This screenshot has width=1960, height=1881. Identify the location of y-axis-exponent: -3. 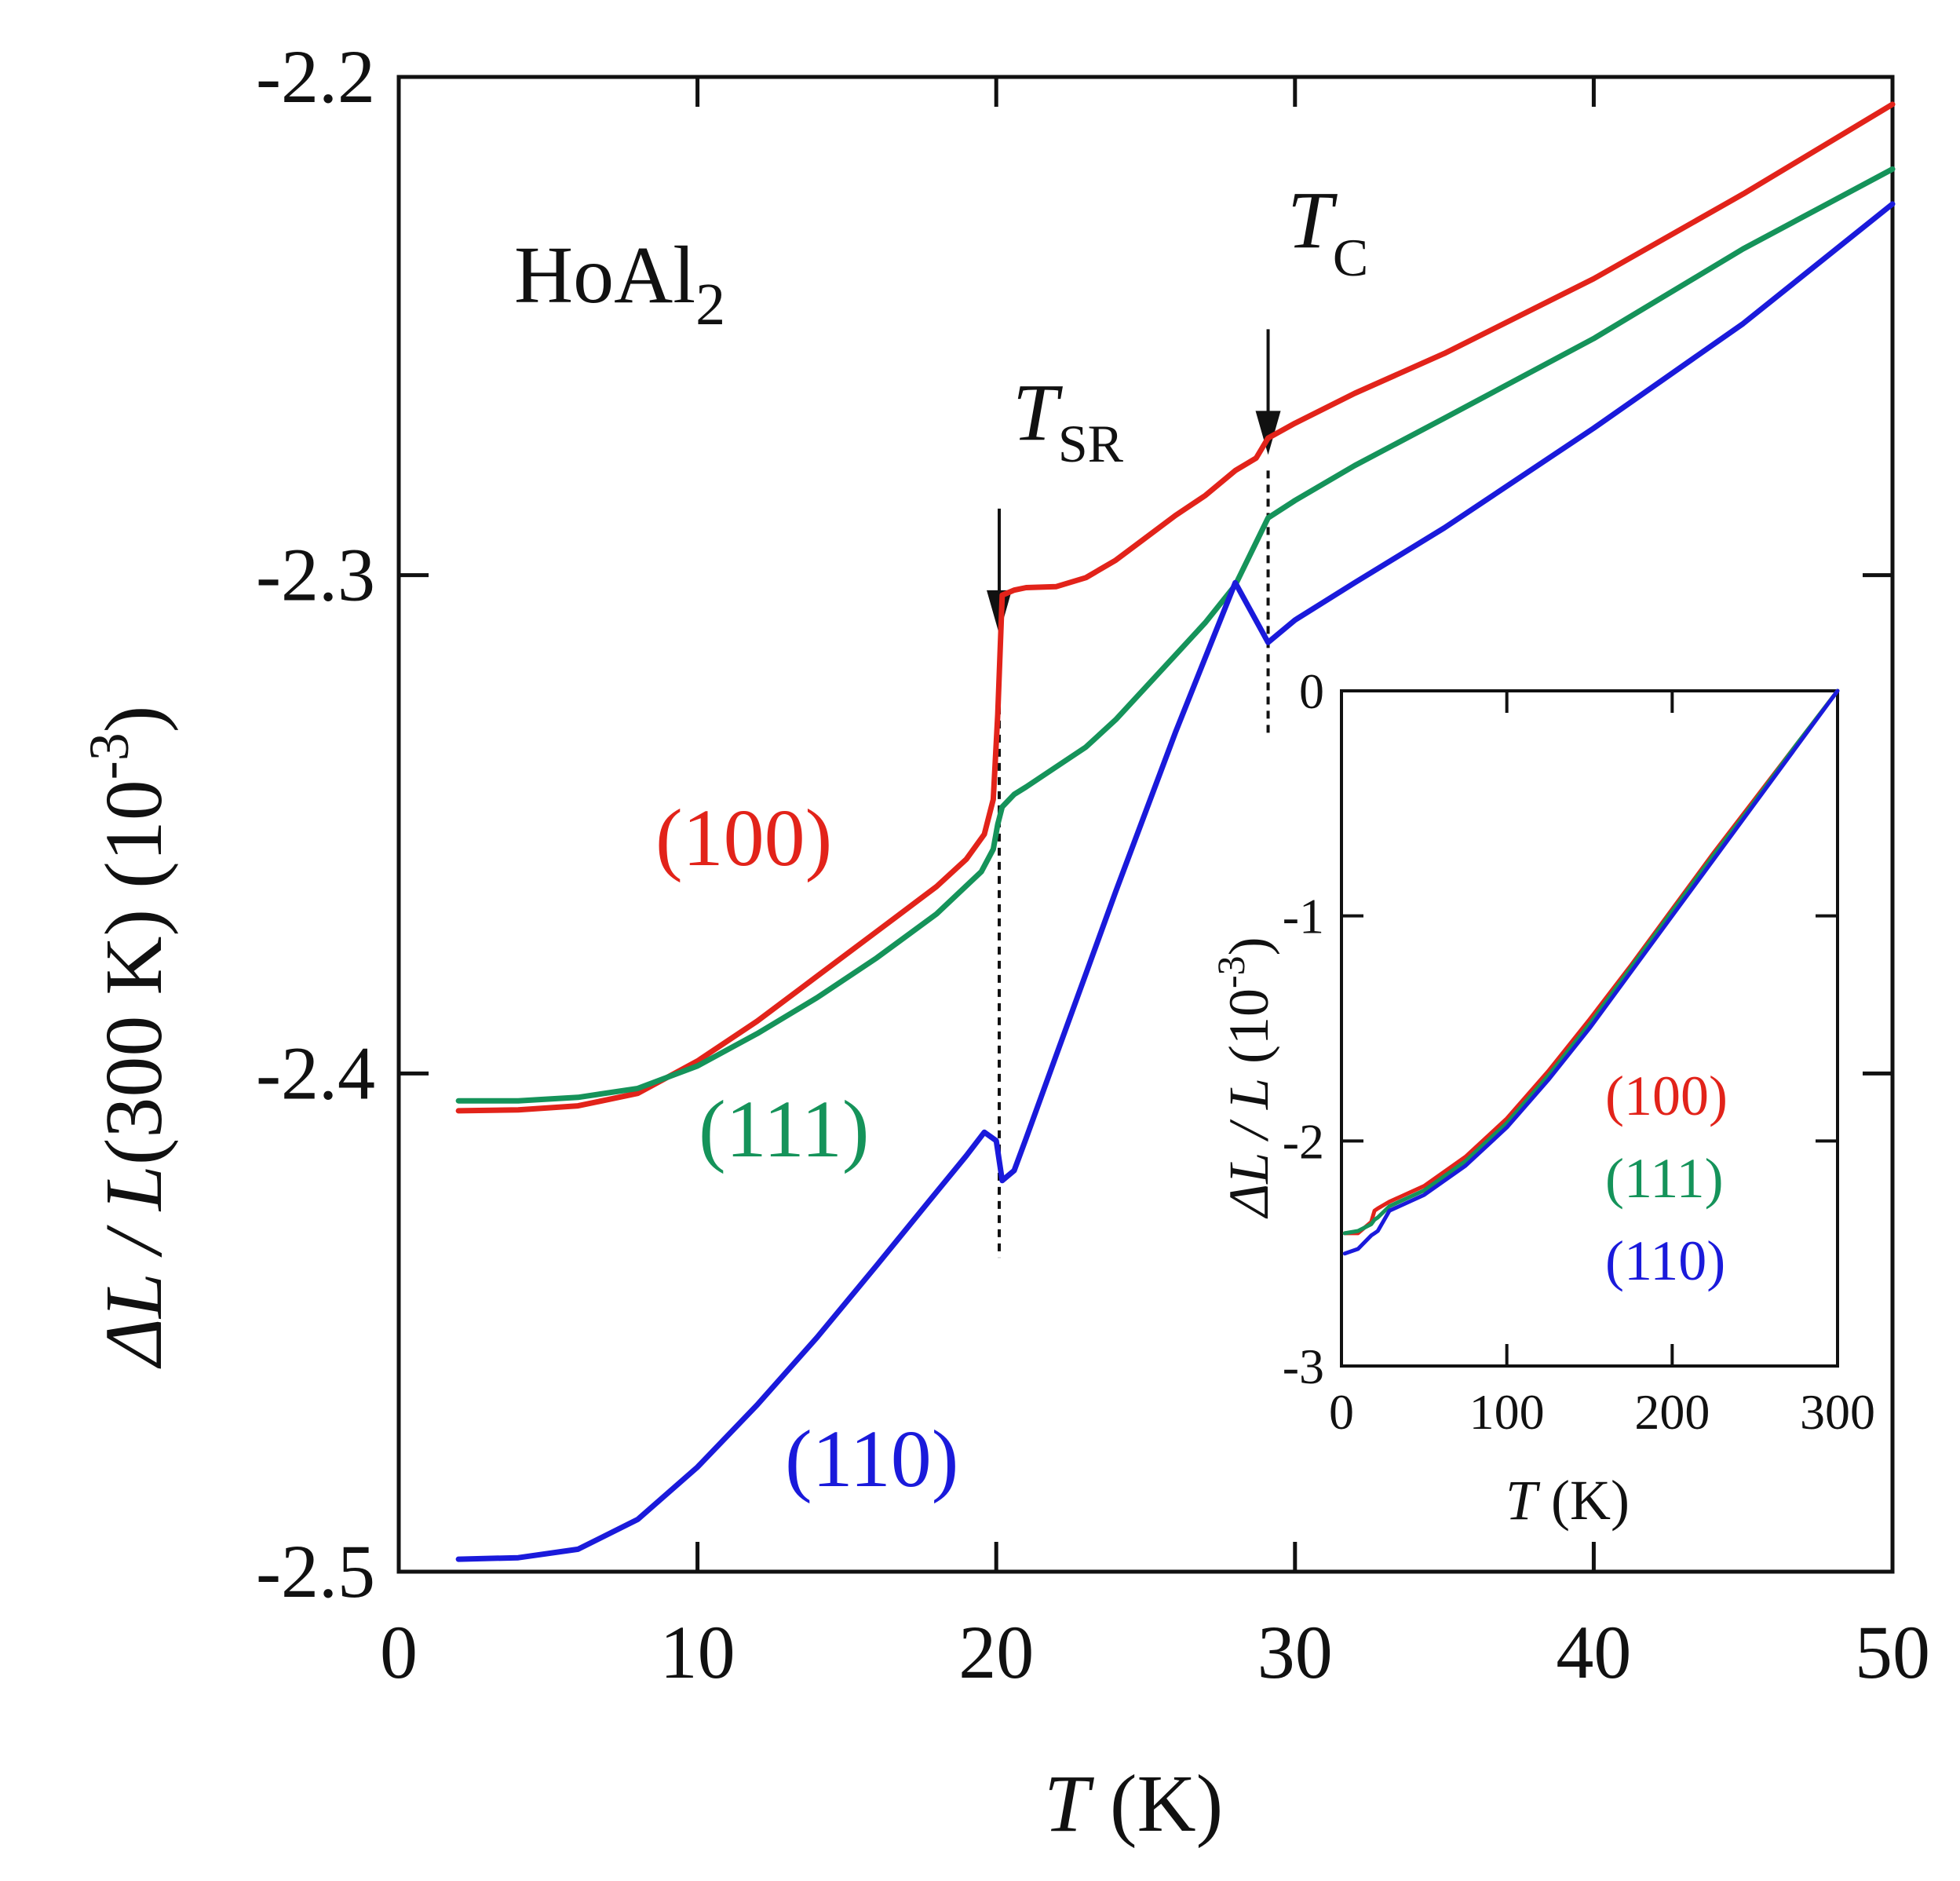
(109, 756).